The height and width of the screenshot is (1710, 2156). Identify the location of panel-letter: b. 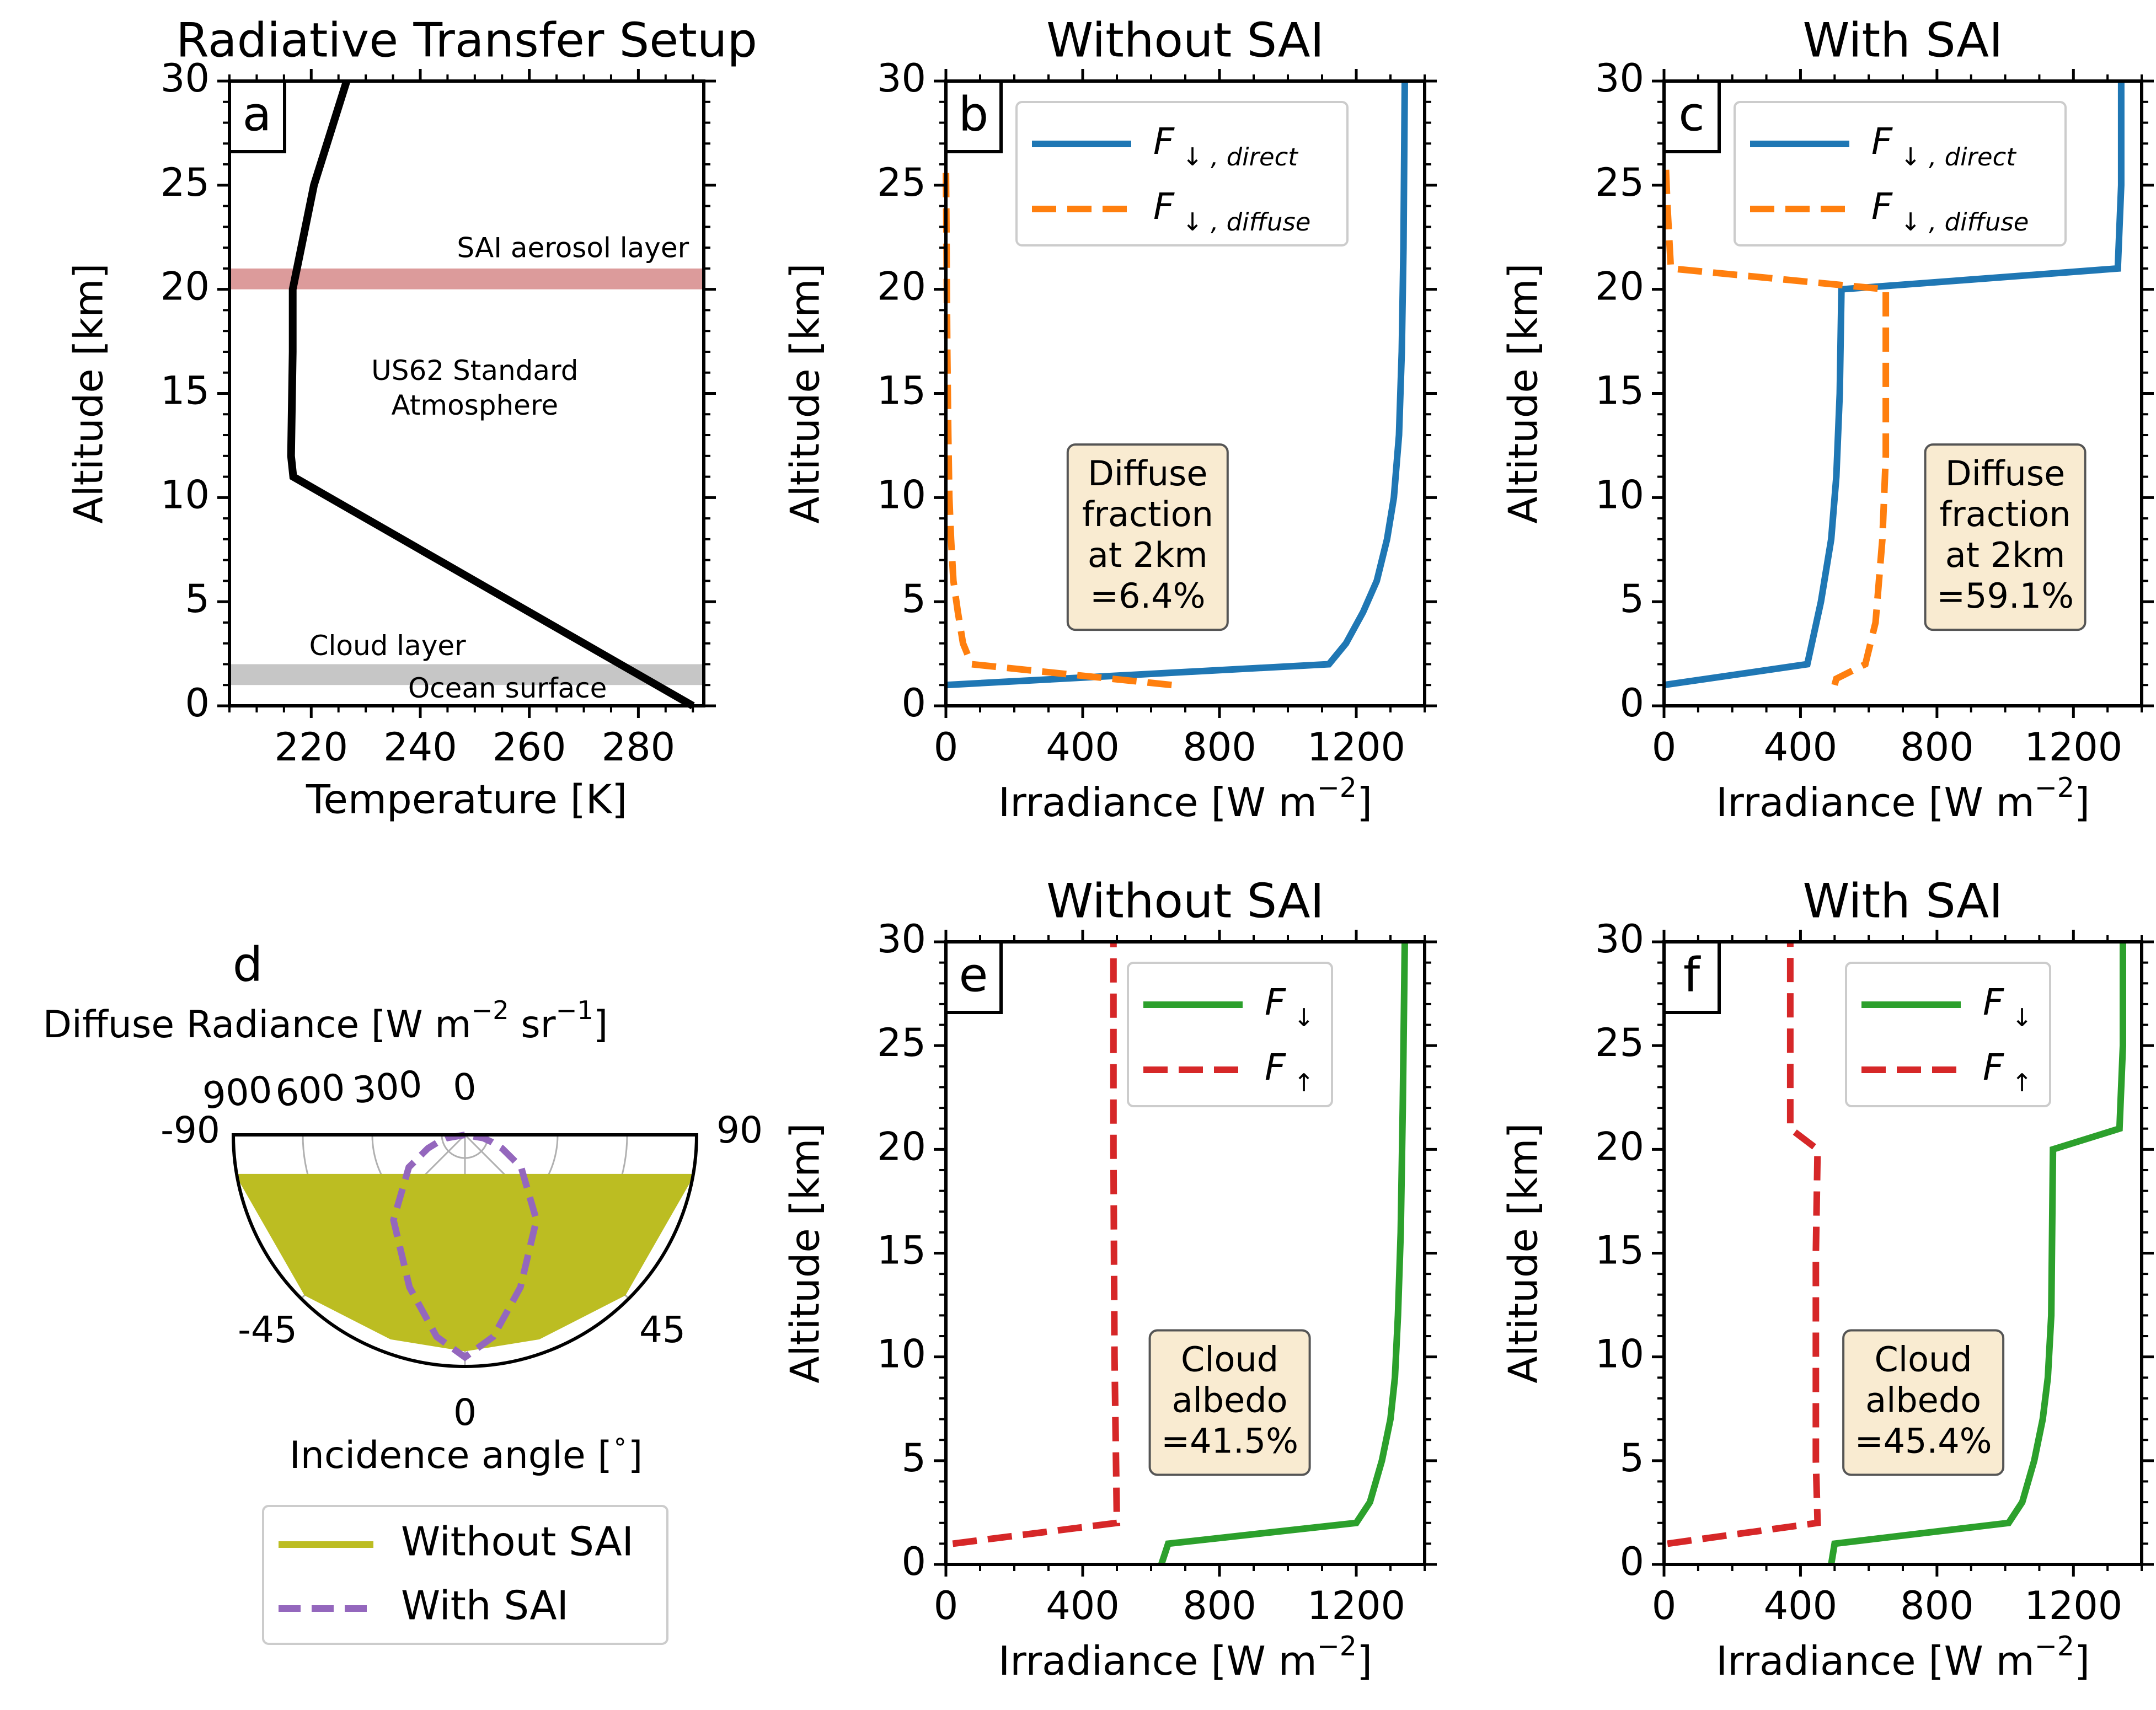
(974, 114).